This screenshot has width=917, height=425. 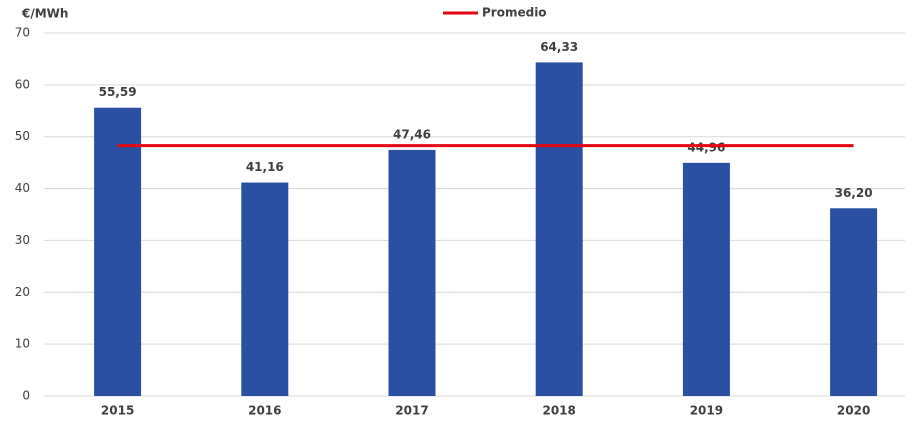 I want to click on x-tick-label: 2015, so click(x=117, y=411).